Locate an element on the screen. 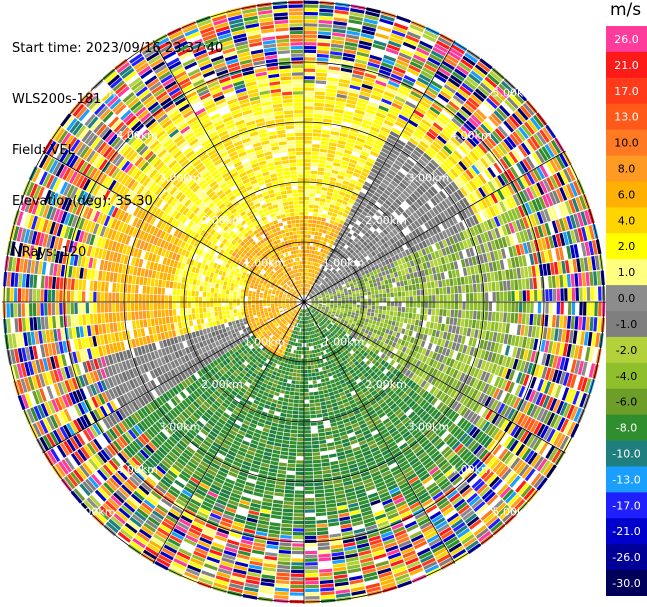 Image resolution: width=647 pixels, height=607 pixels. colorbar-label: -30.0 is located at coordinates (626, 583).